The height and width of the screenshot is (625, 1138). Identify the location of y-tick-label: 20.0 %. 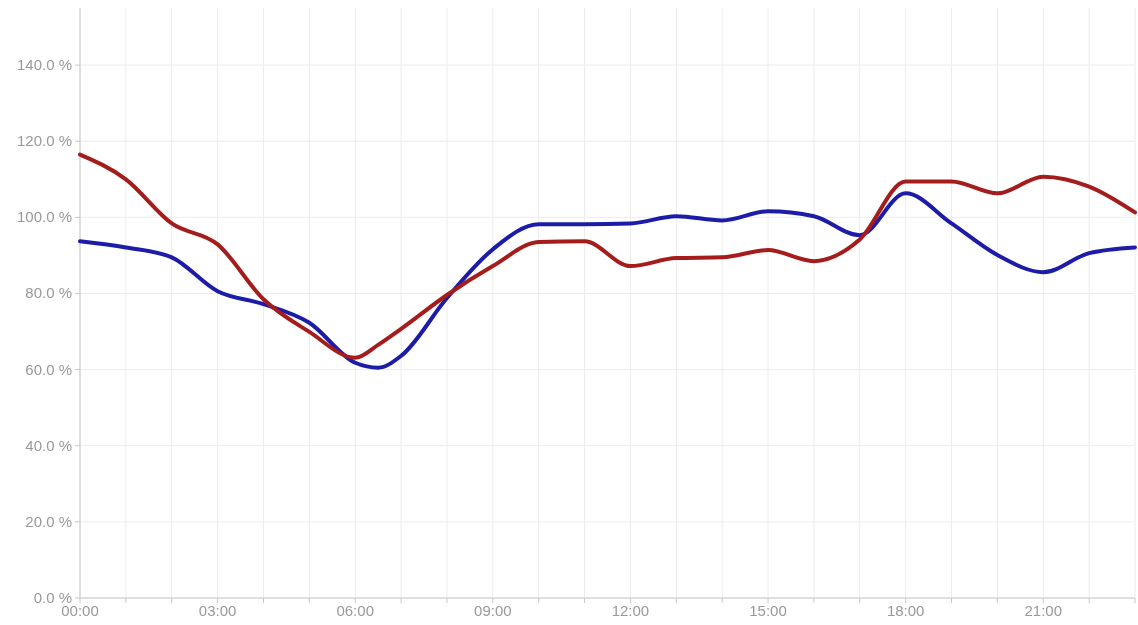
(48, 521).